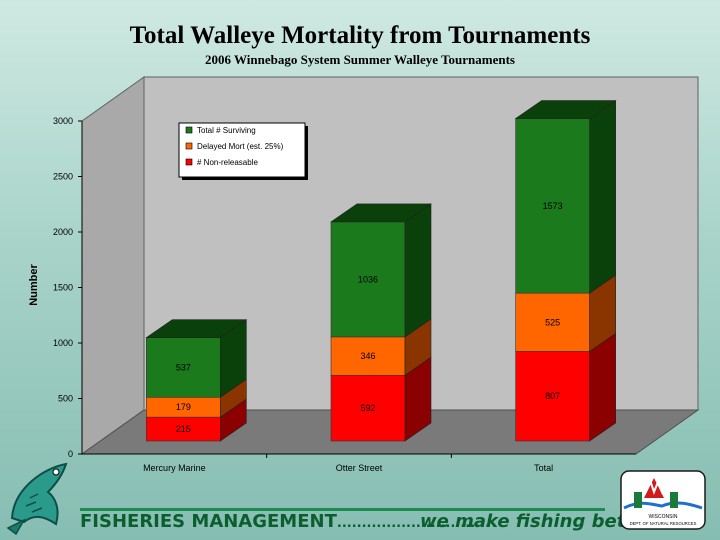  I want to click on x-category-label: Mercury Marine, so click(174, 468).